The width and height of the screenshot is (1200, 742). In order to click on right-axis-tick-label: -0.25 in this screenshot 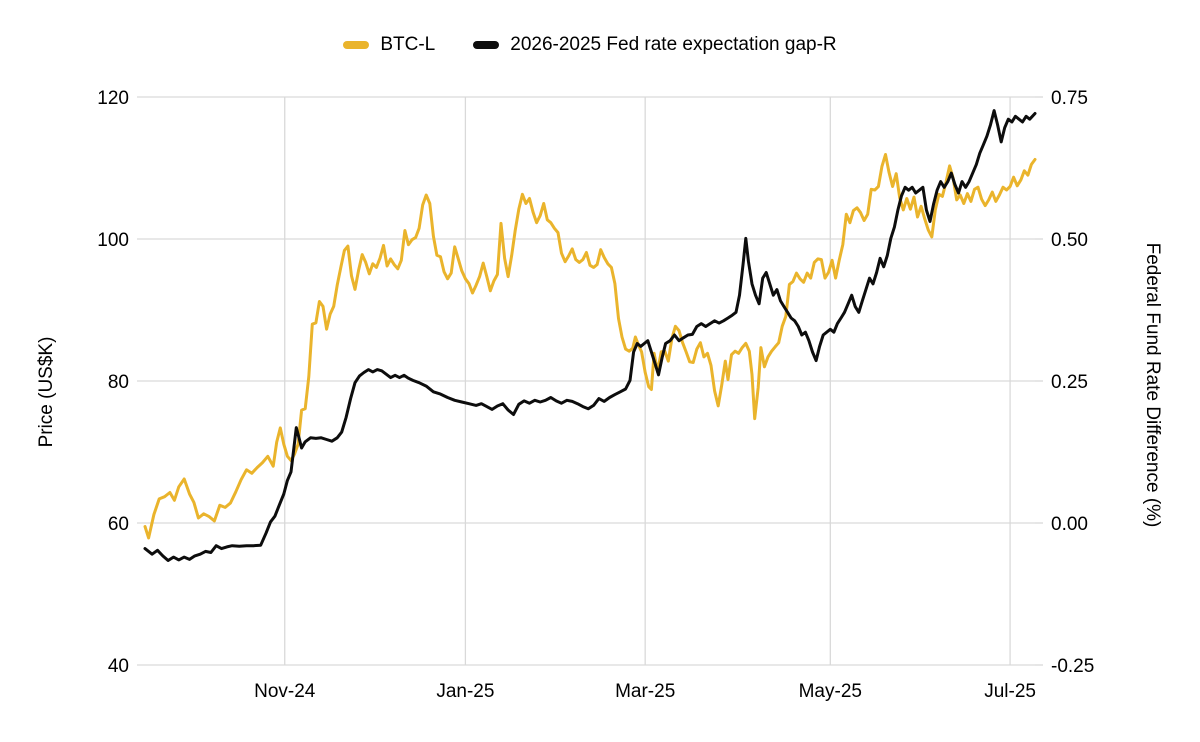, I will do `click(1072, 666)`.